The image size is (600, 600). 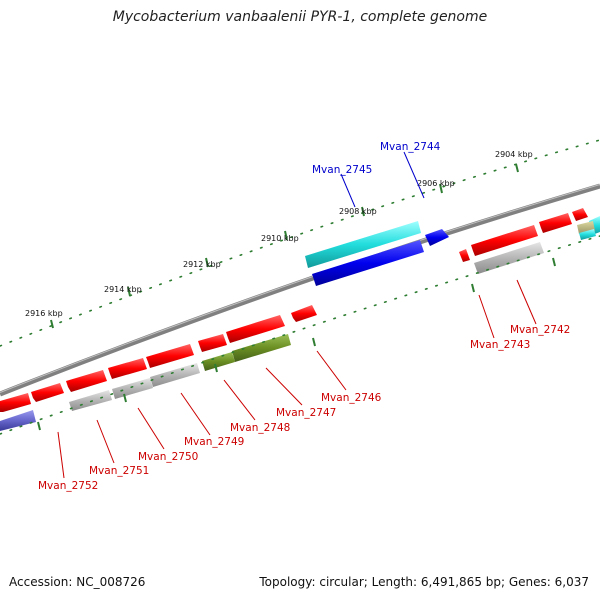 I want to click on gene-slate-left, so click(x=18, y=420).